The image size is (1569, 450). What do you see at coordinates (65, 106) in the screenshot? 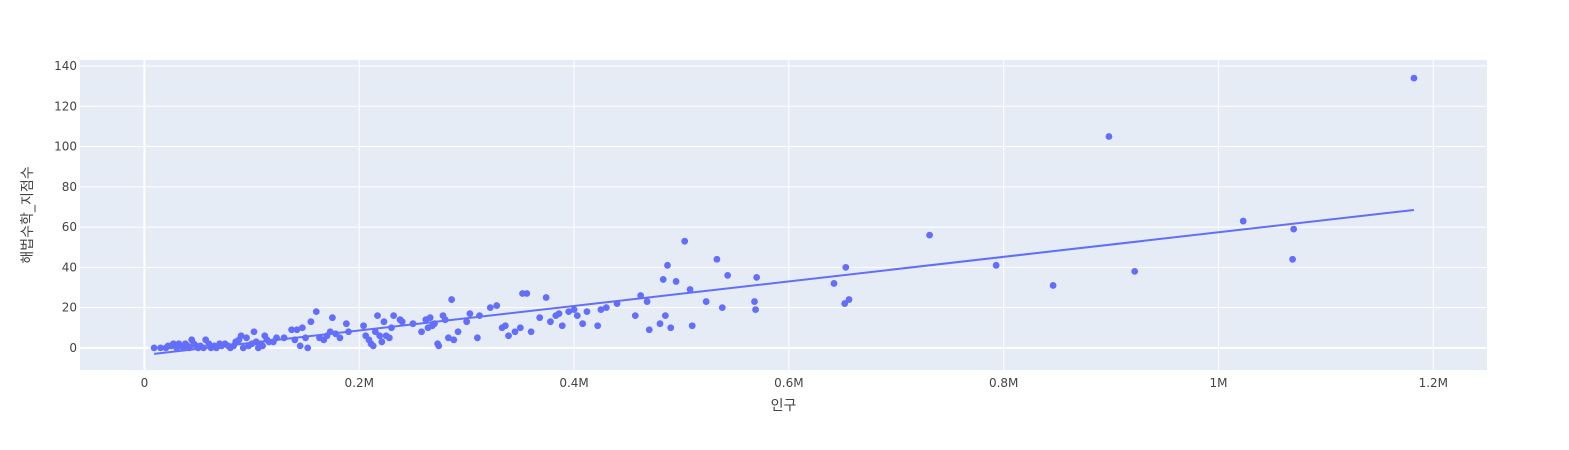
I see `y-tick-label: 120` at bounding box center [65, 106].